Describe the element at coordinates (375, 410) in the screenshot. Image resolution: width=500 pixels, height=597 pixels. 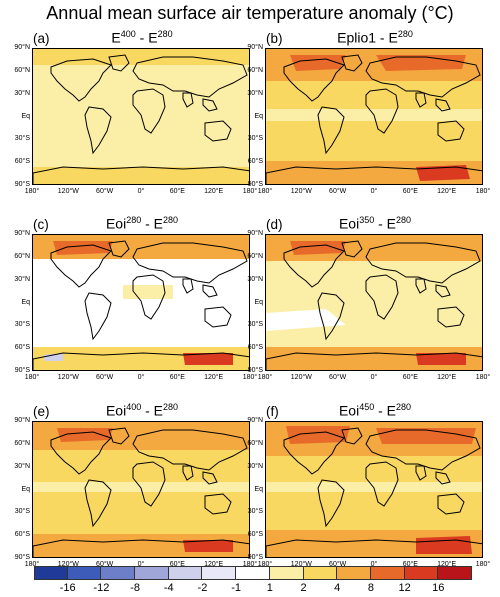
I see `panel-title: Eoi450 - E280` at that location.